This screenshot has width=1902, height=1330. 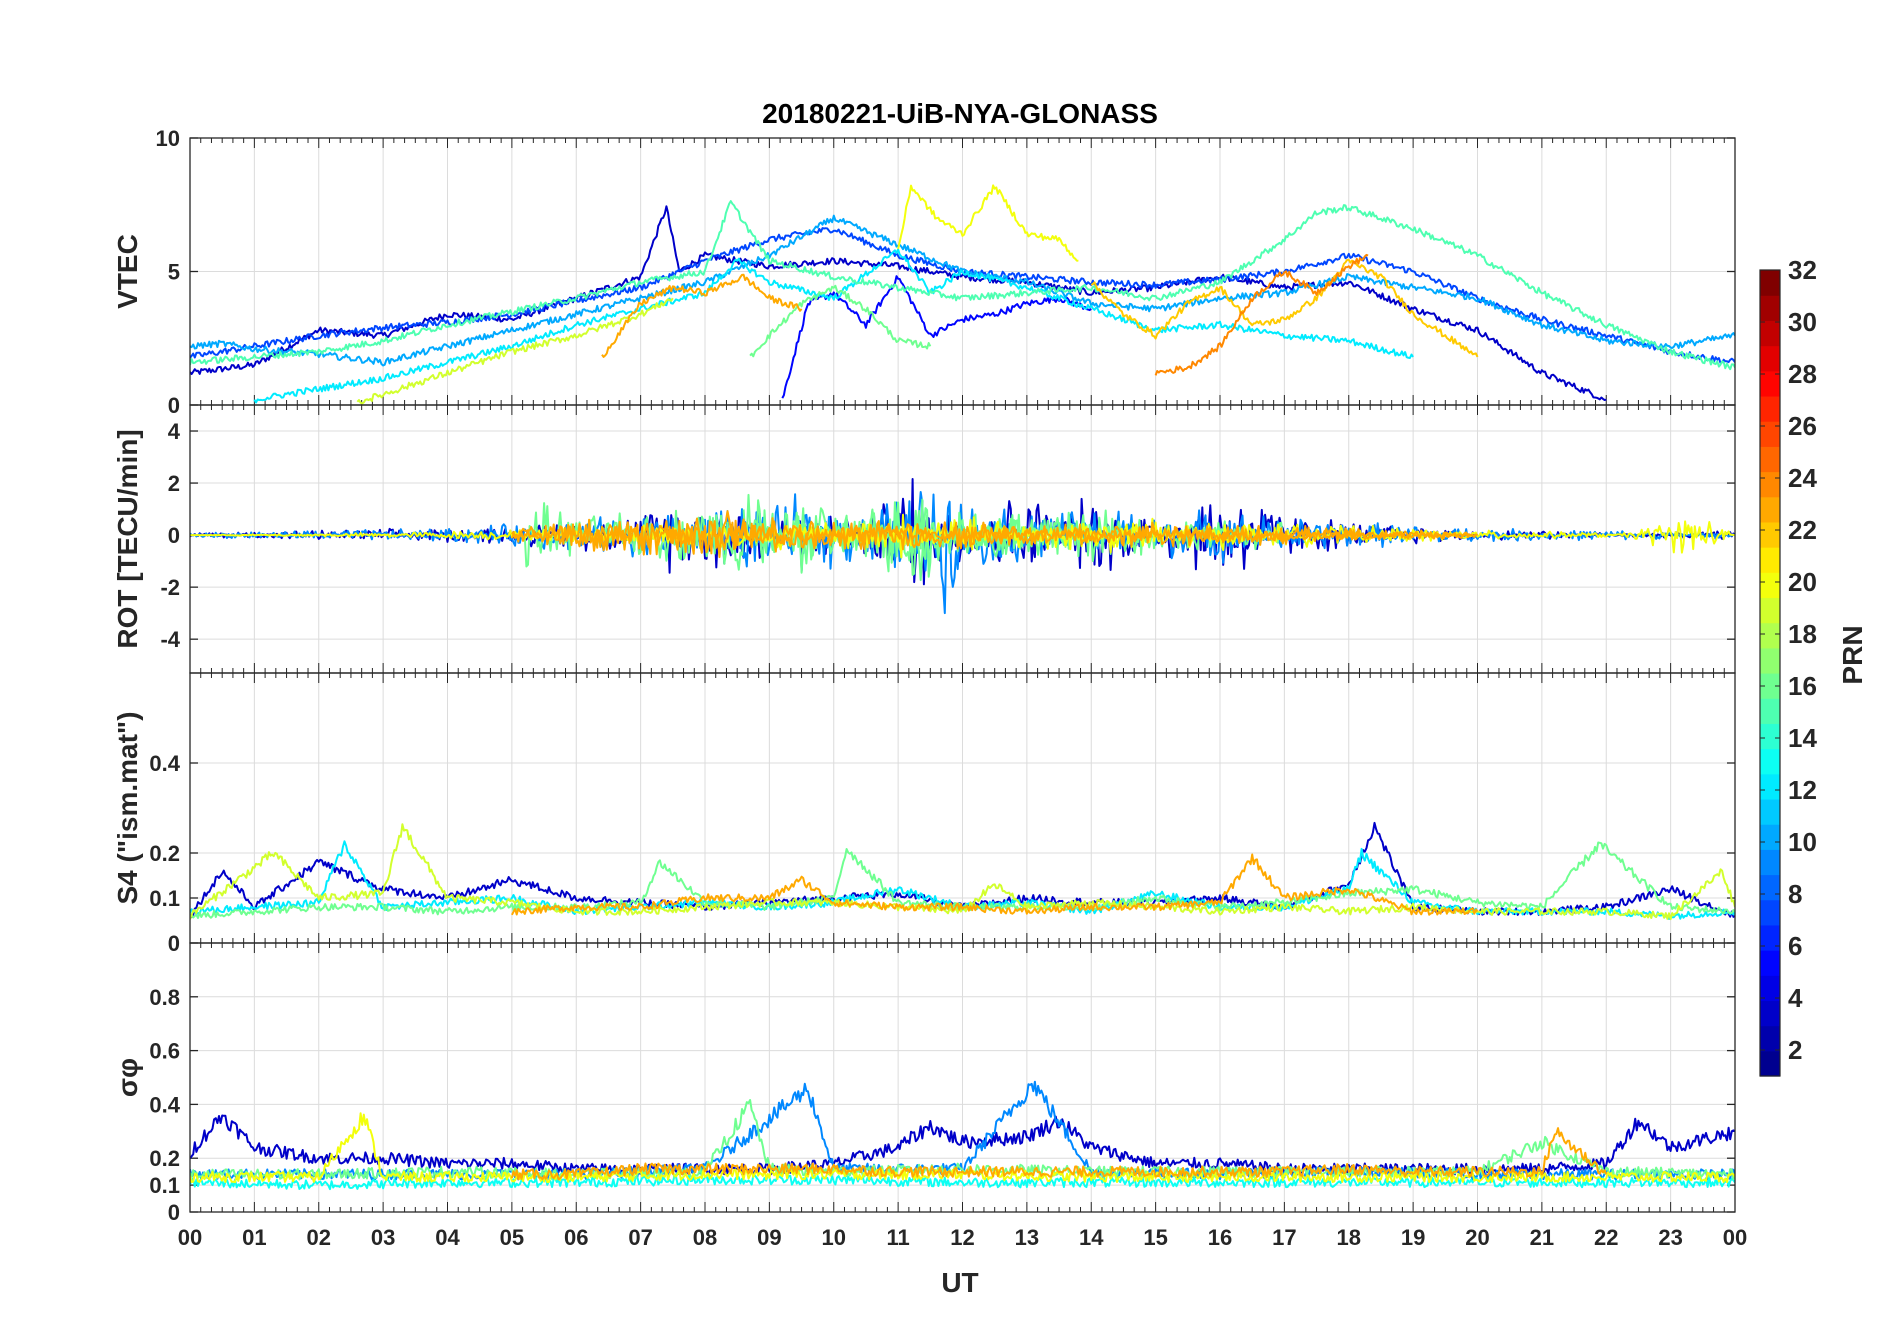 I want to click on x-tick-label: 18, so click(x=1349, y=1237).